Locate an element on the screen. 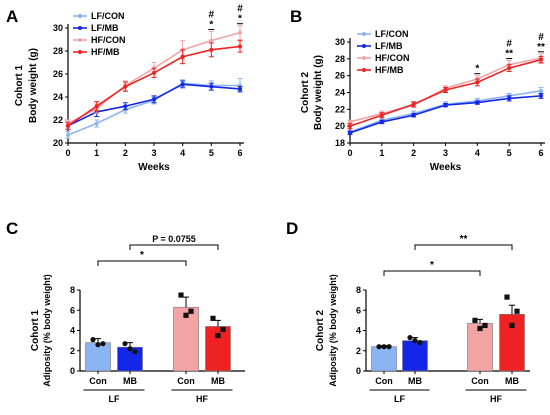 This screenshot has width=550, height=415. y-tick-label: 4 is located at coordinates (358, 331).